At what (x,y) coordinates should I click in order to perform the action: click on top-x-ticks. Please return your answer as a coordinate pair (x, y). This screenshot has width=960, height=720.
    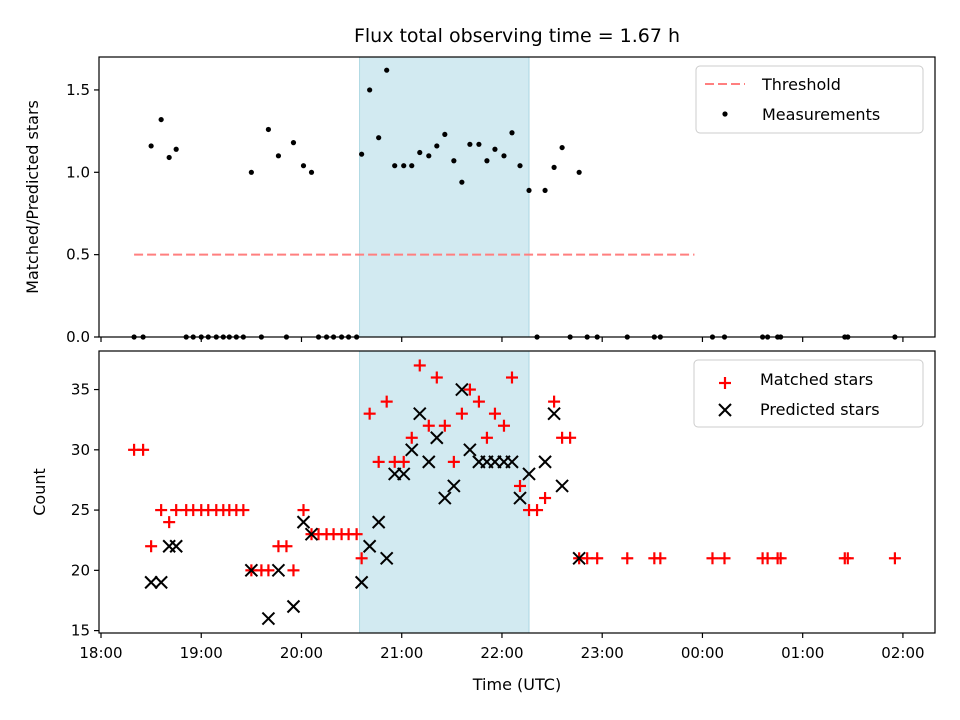
    Looking at the image, I should click on (502, 339).